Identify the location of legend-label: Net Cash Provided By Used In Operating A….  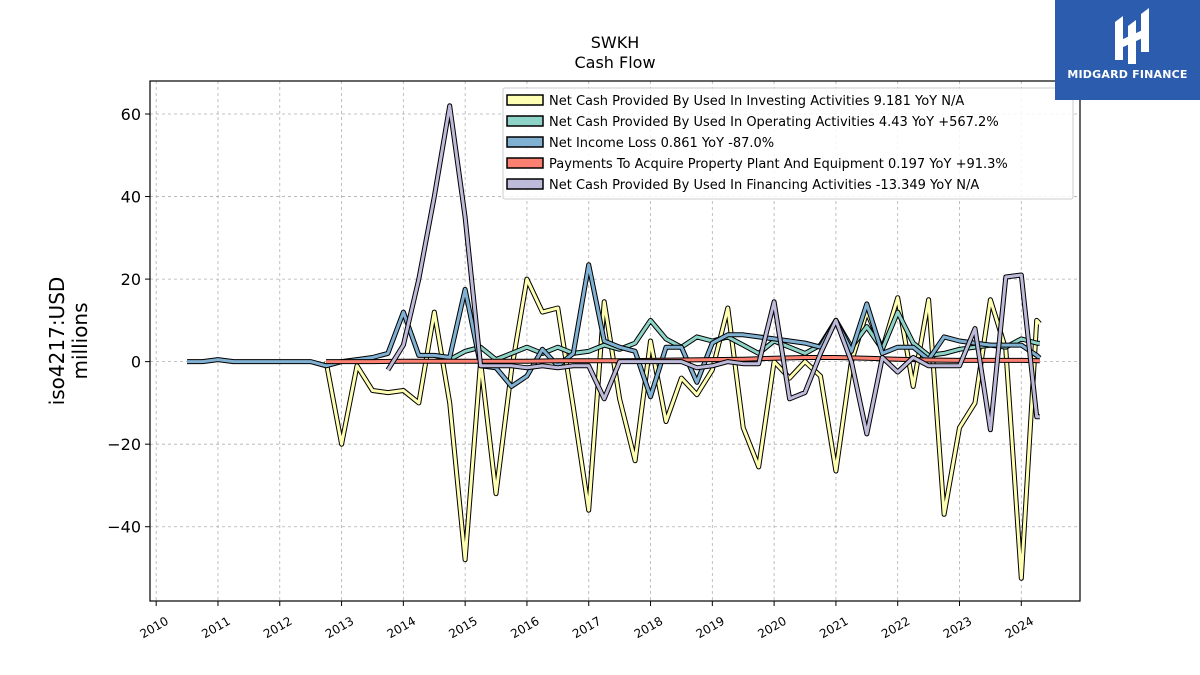
(774, 122).